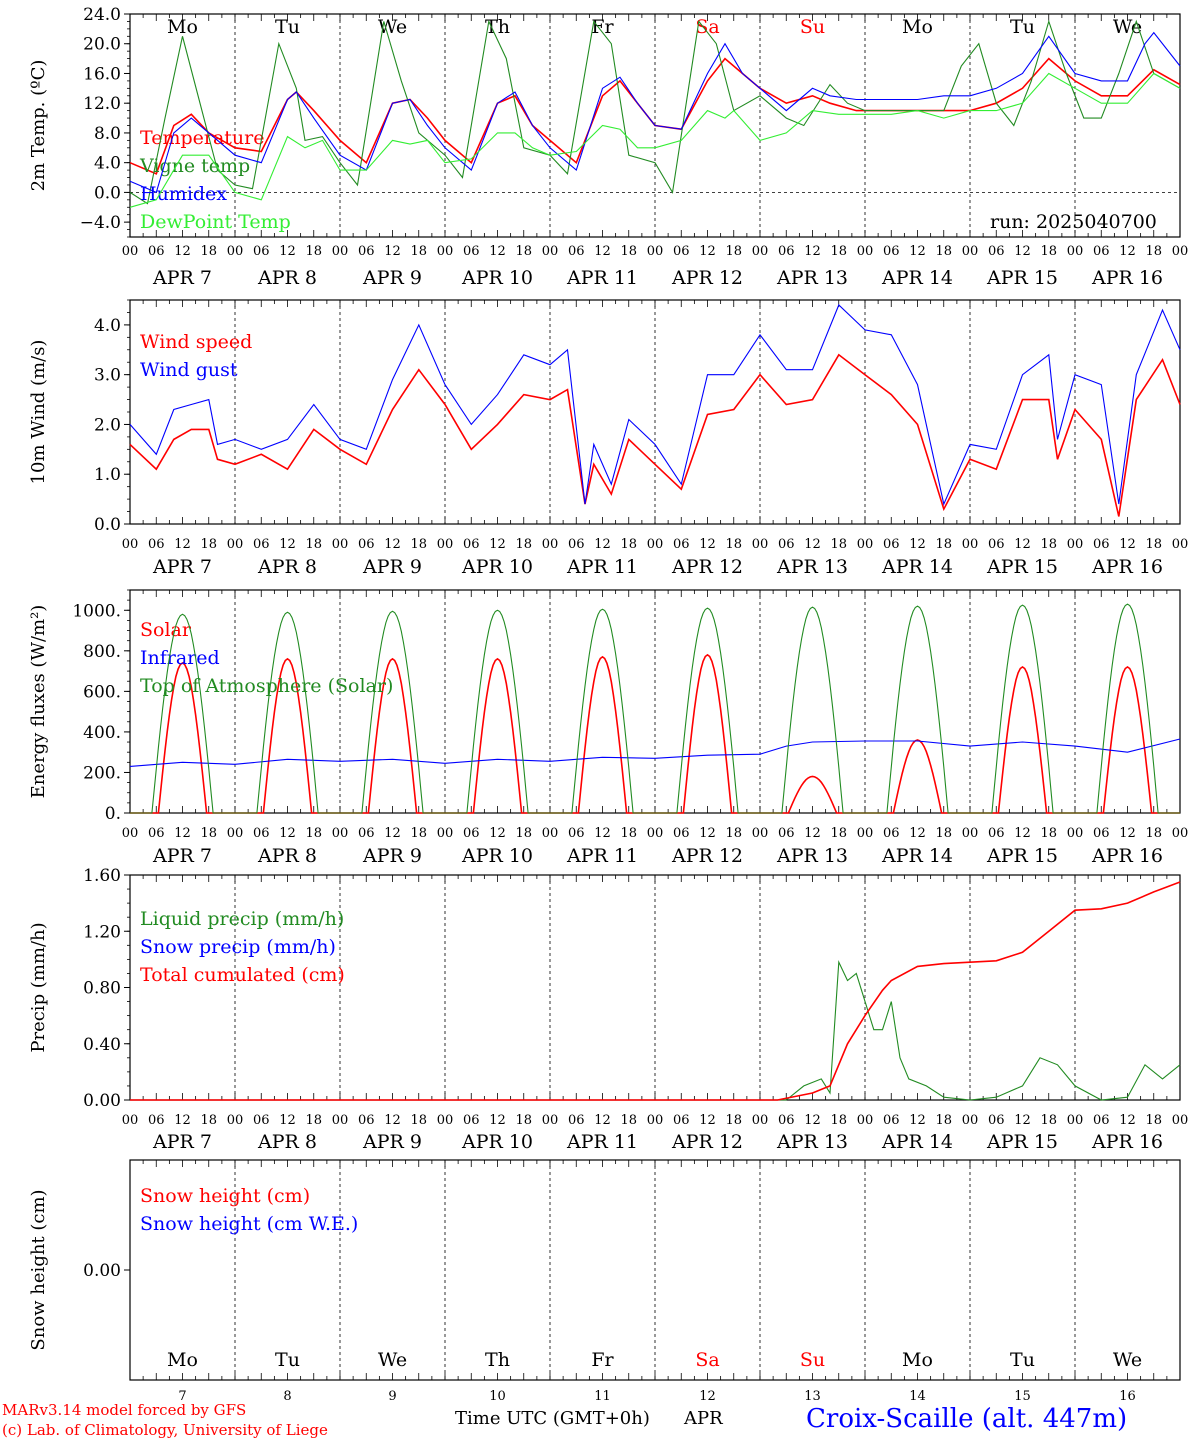 This screenshot has height=1440, width=1194. What do you see at coordinates (392, 1396) in the screenshot?
I see `day-number-label: 9` at bounding box center [392, 1396].